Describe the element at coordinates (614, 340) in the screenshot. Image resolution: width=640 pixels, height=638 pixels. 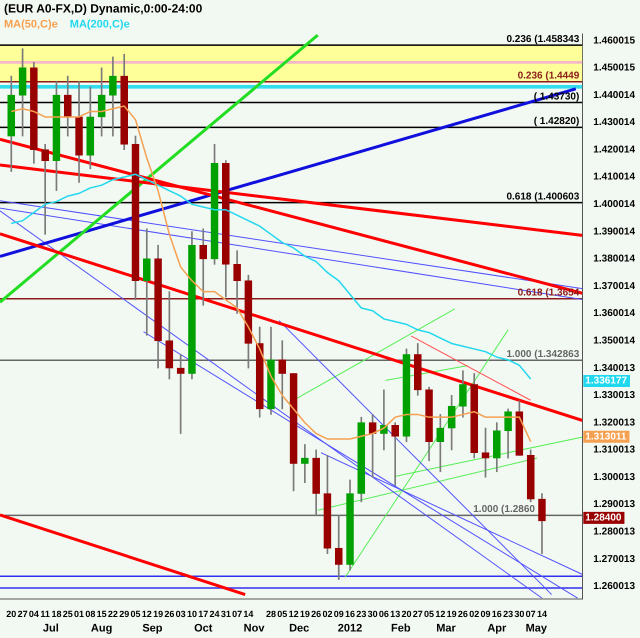
I see `y-tick-label: 1.350014` at that location.